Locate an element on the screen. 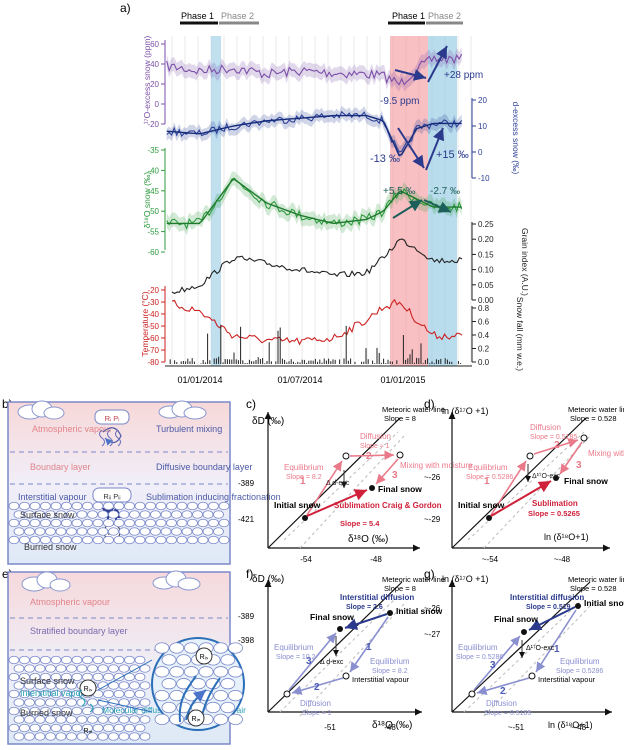 This screenshot has height=750, width=624. f-mwl-label: Meteoric water line is located at coordinates (413, 579).